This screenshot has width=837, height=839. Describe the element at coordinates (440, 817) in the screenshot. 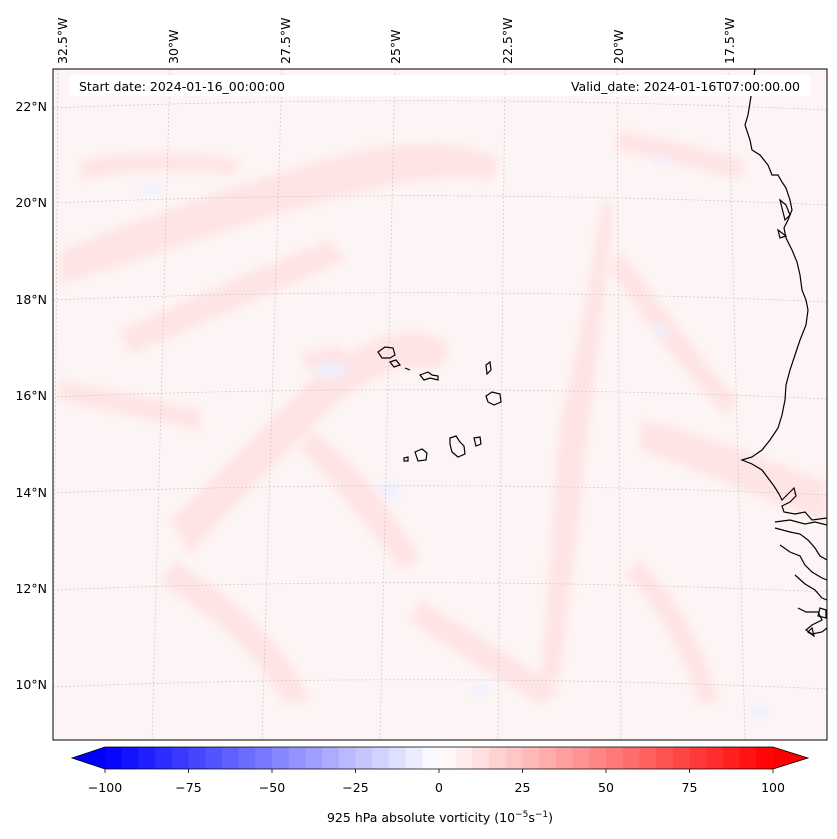

I see `colorbar-label: 925 hPa absolute vorticity (10−5s−1)` at that location.